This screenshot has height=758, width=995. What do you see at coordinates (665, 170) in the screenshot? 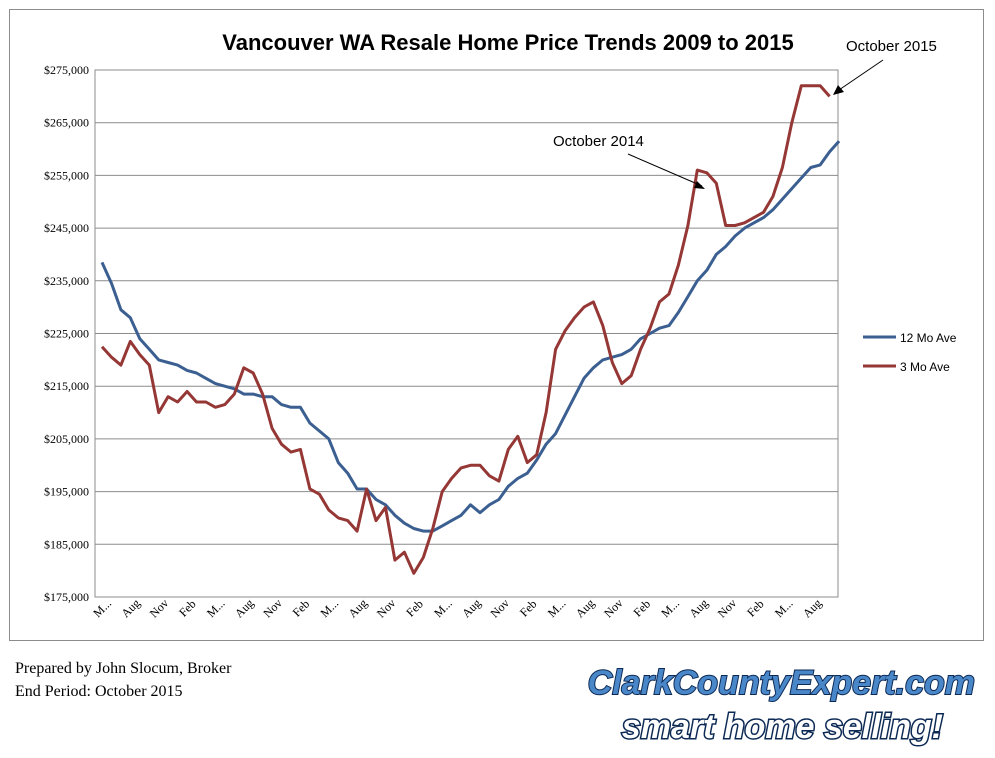
I see `annotation-arrow-2014` at bounding box center [665, 170].